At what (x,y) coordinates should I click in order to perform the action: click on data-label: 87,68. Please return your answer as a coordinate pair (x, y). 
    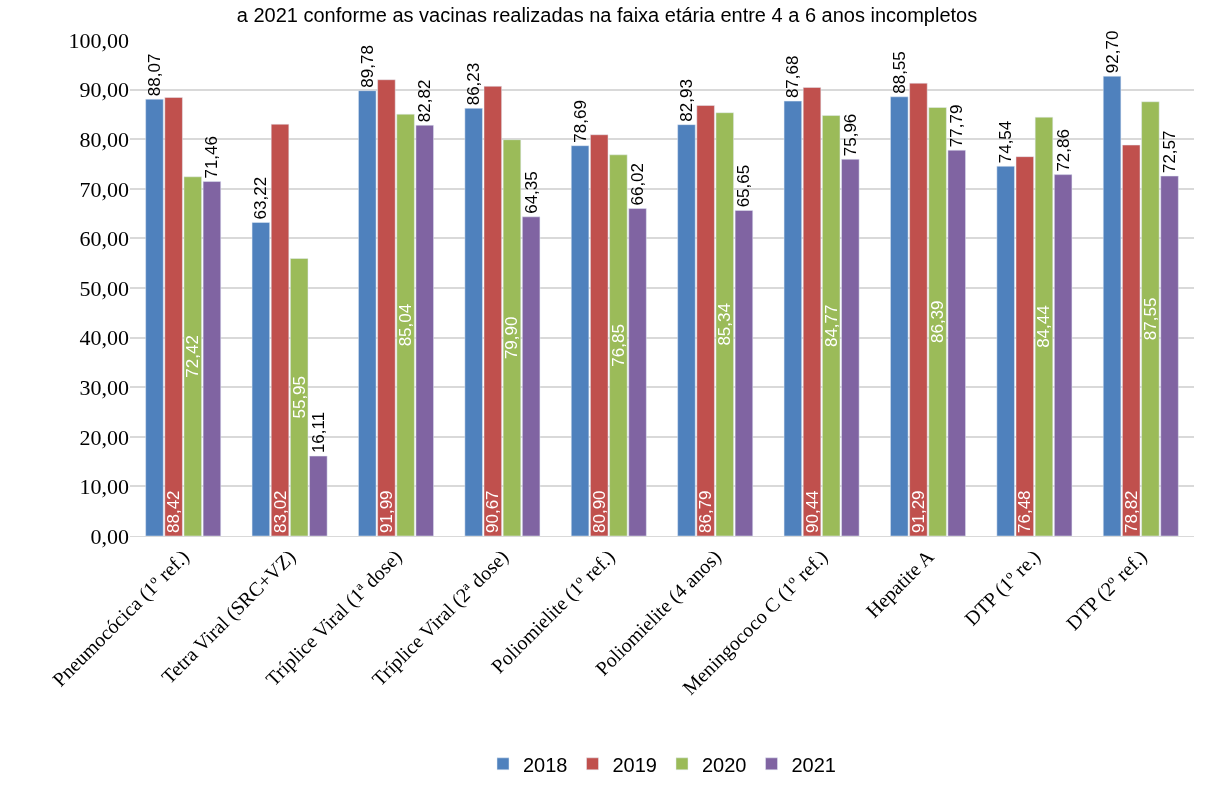
    Looking at the image, I should click on (793, 77).